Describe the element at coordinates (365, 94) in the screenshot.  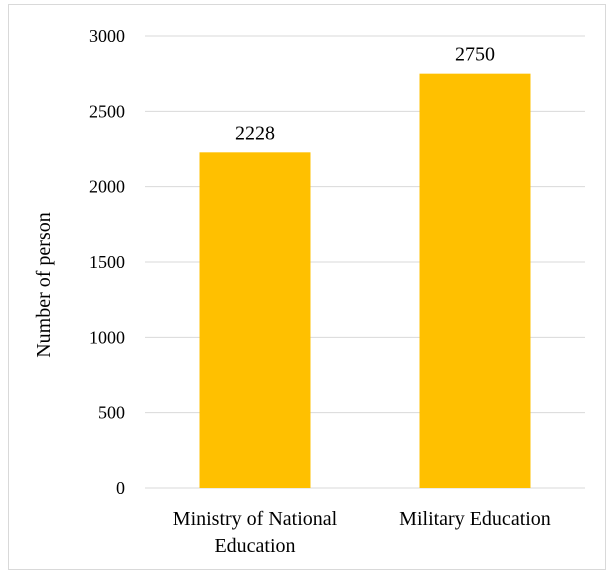
I see `data-labels: 2228 2750` at that location.